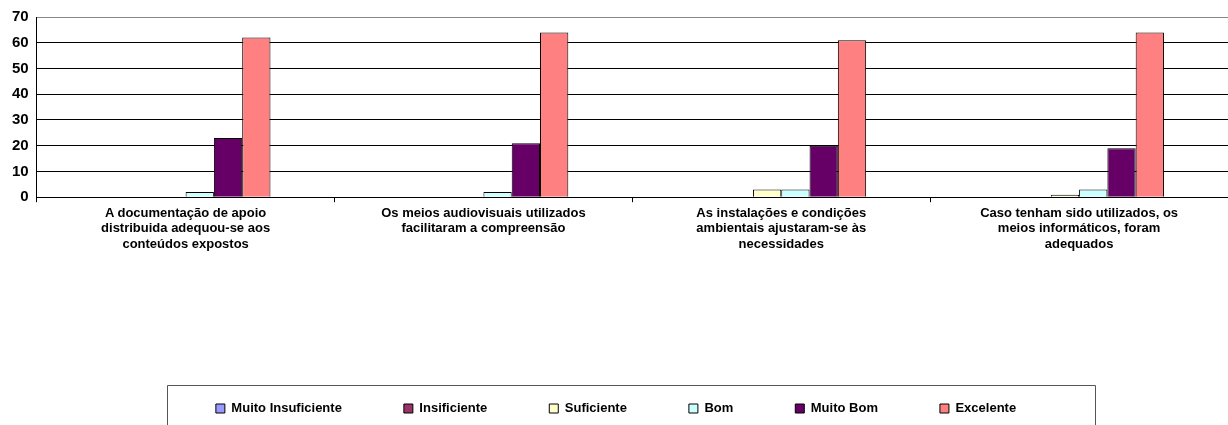 The height and width of the screenshot is (425, 1228). What do you see at coordinates (483, 220) in the screenshot?
I see `x-tick-label: Os meios audiovisuais utilizados facilitaram a compreensão` at bounding box center [483, 220].